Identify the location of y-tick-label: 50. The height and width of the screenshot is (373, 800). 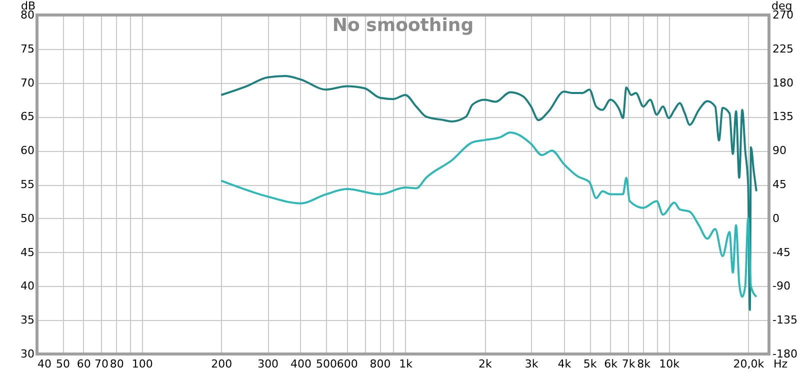
(27, 218).